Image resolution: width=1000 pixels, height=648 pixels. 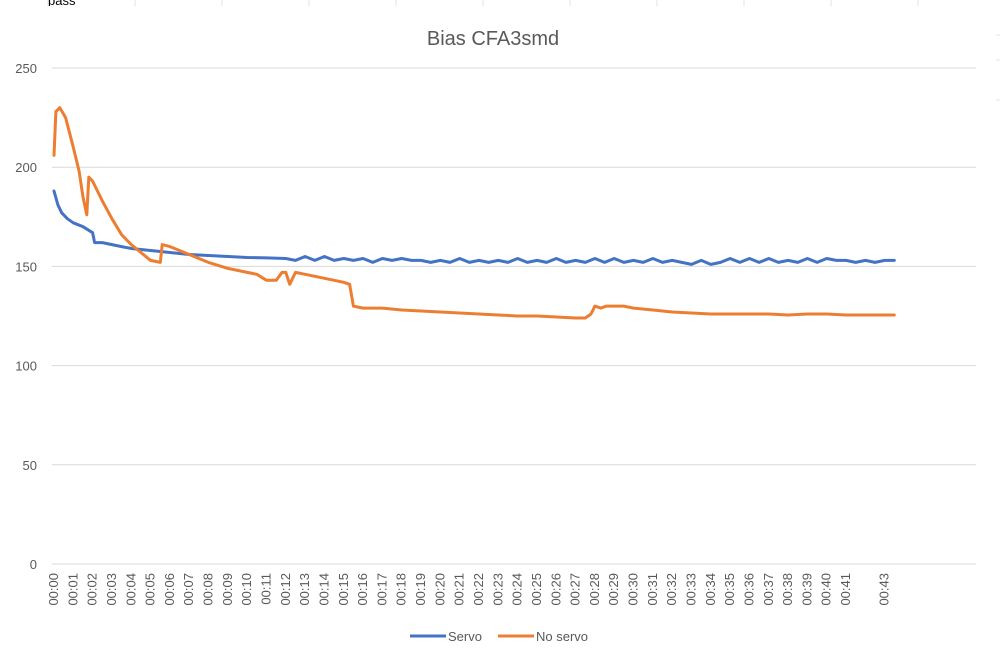 What do you see at coordinates (420, 589) in the screenshot?
I see `x-tick-label: 00:19` at bounding box center [420, 589].